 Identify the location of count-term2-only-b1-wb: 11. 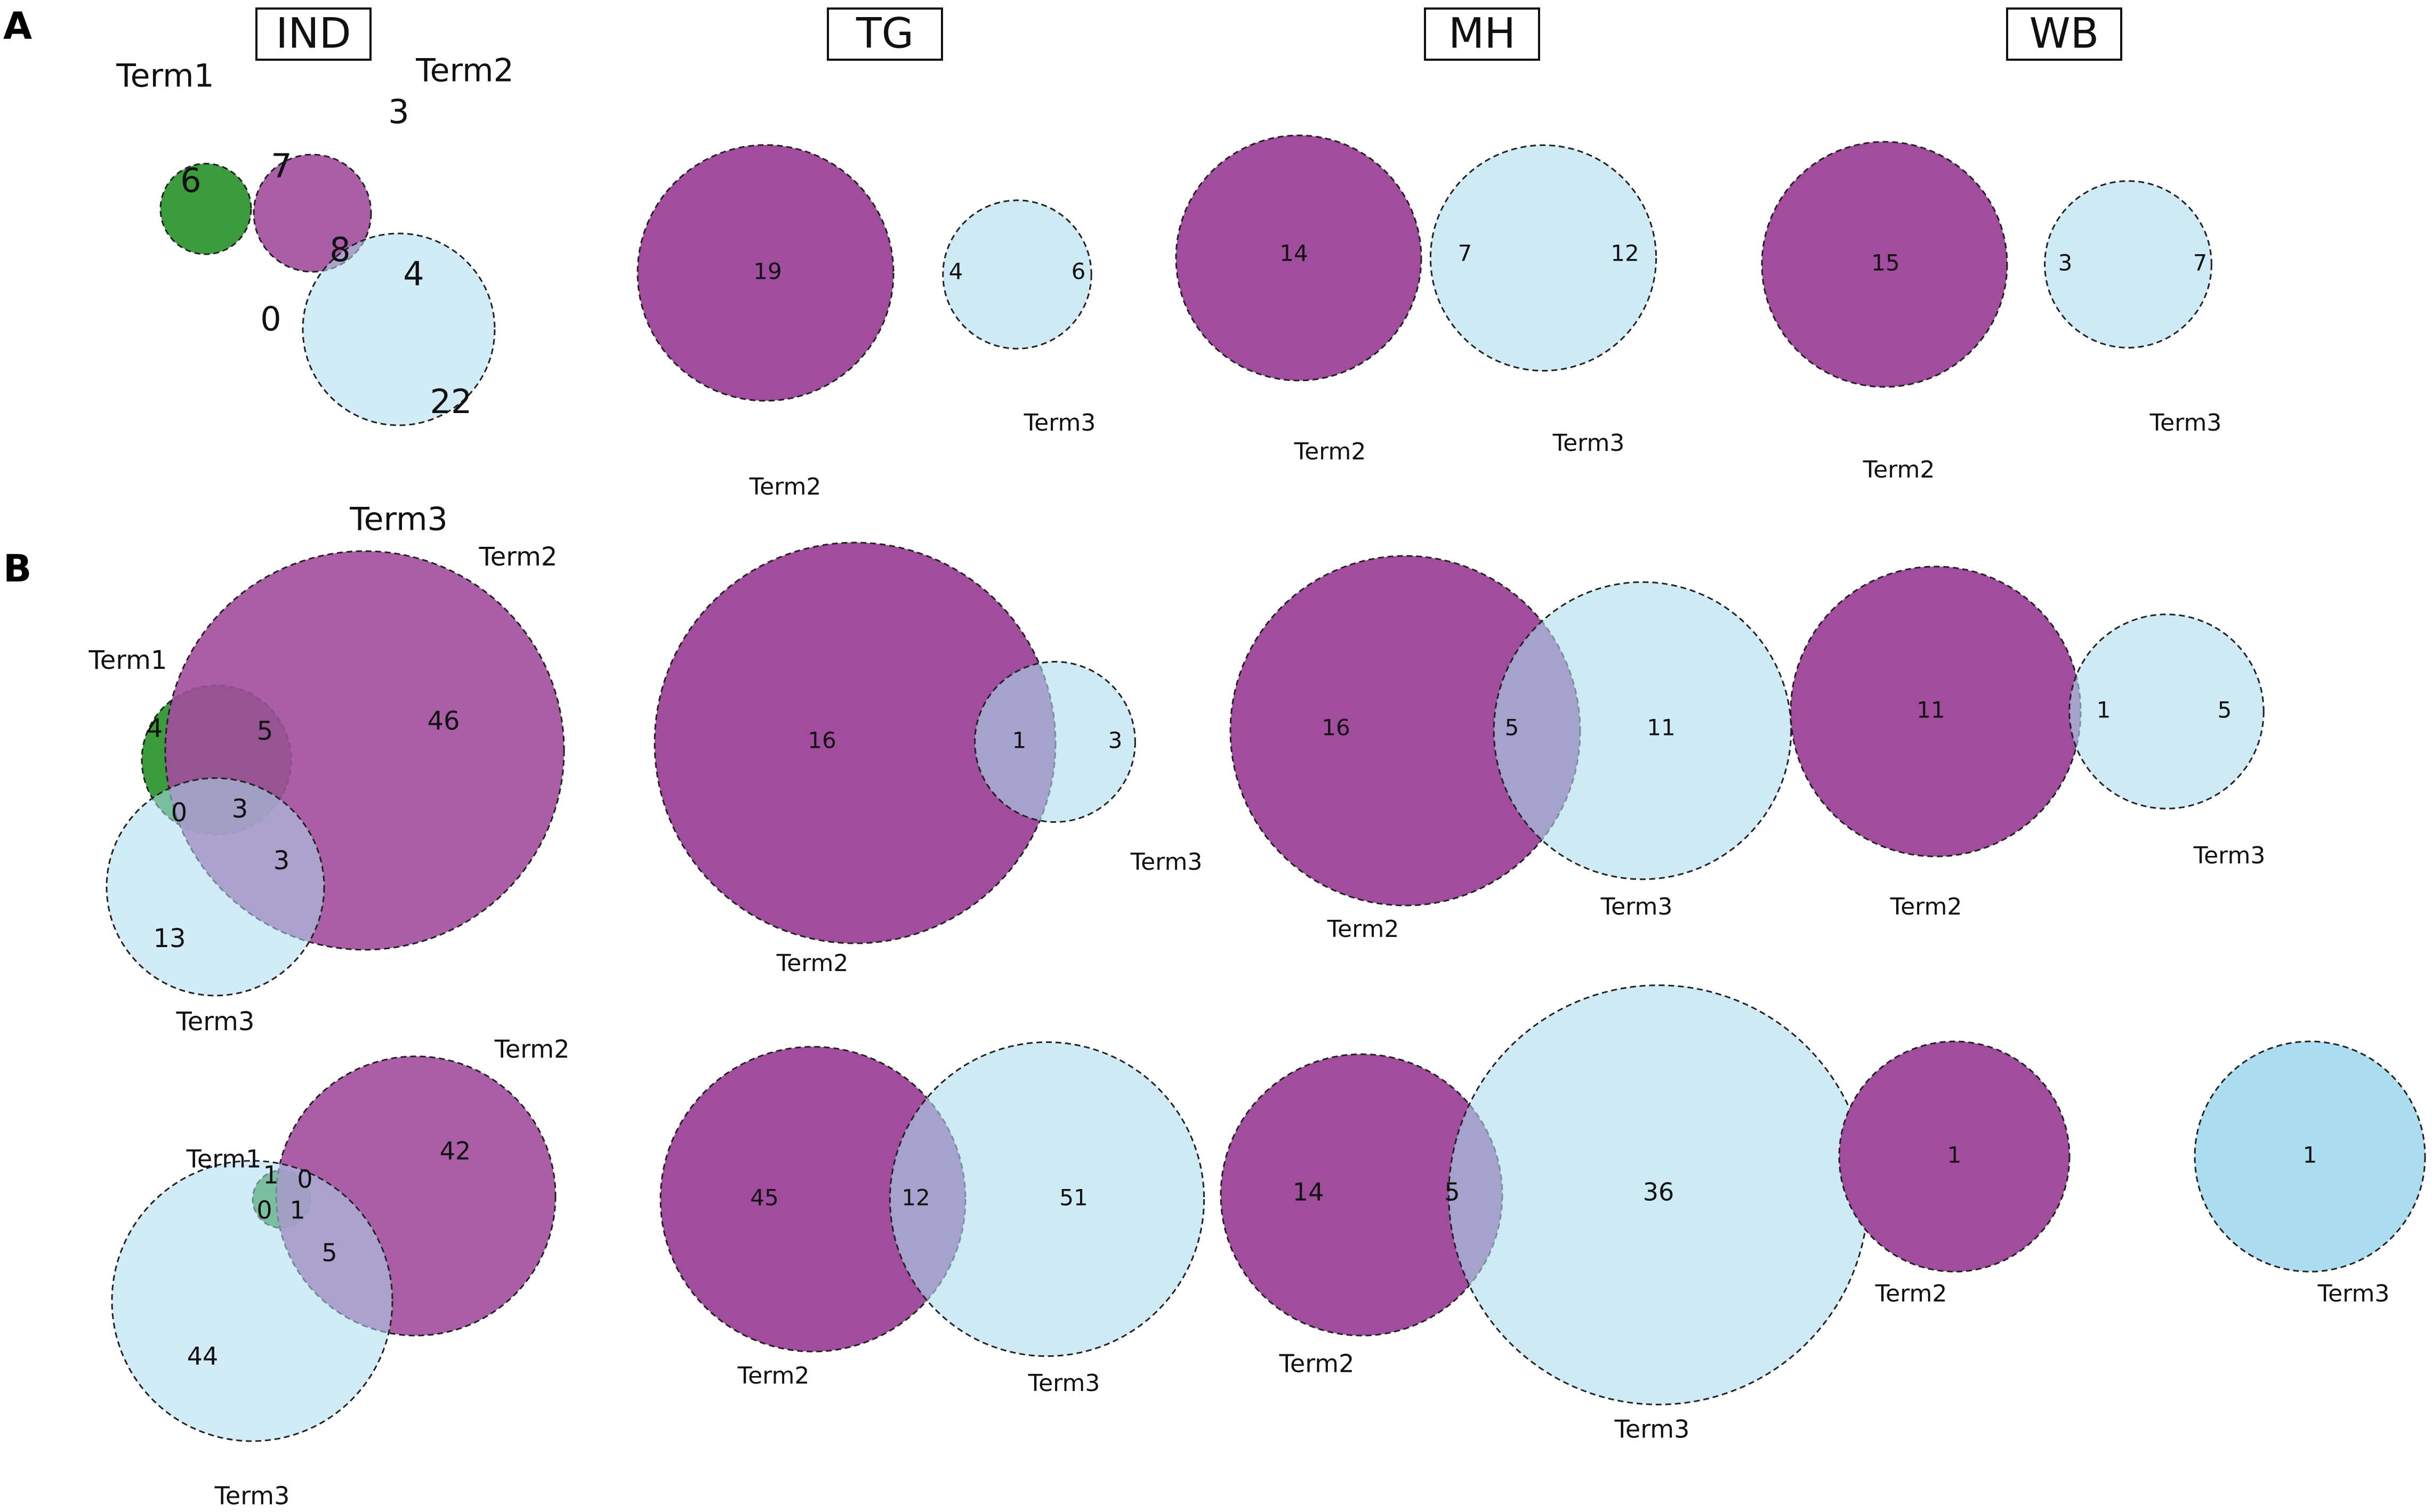
(1930, 710).